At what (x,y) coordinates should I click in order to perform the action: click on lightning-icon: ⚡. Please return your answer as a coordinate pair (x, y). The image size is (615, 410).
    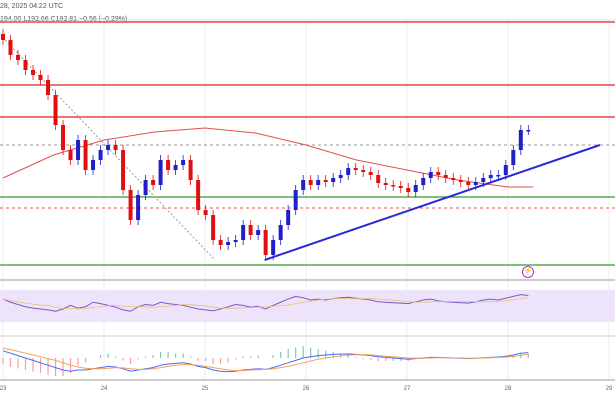
    Looking at the image, I should click on (528, 272).